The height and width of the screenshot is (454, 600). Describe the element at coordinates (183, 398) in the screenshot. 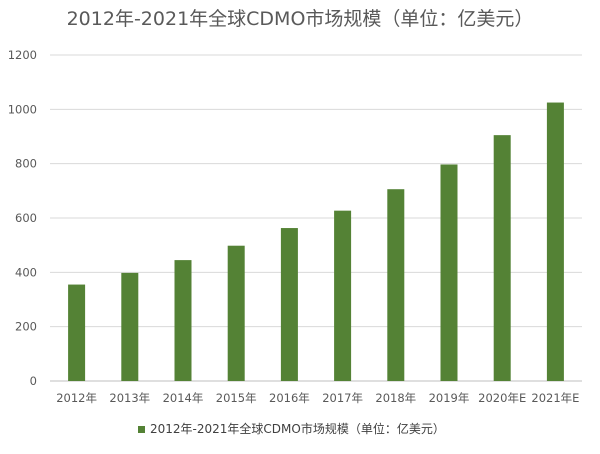

I see `x-tick-label: 2014年` at that location.